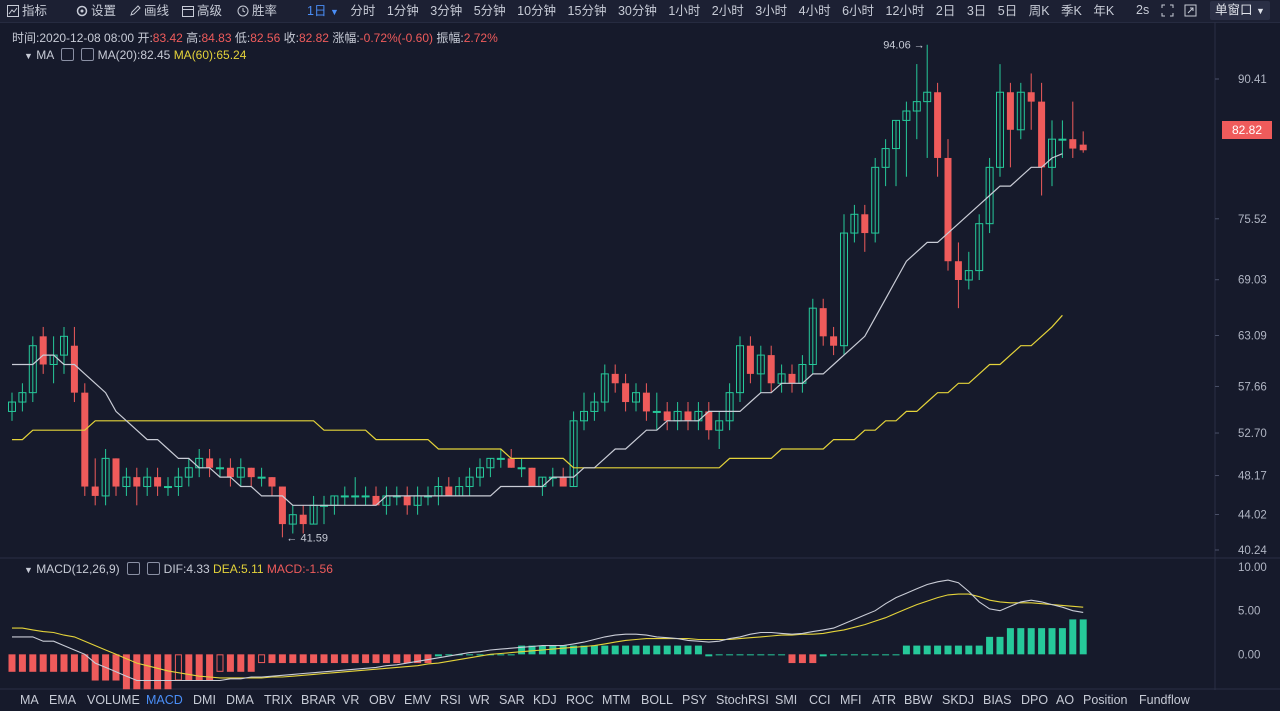 The image size is (1280, 711). What do you see at coordinates (727, 11) in the screenshot?
I see `timeframe-item: 2小时` at bounding box center [727, 11].